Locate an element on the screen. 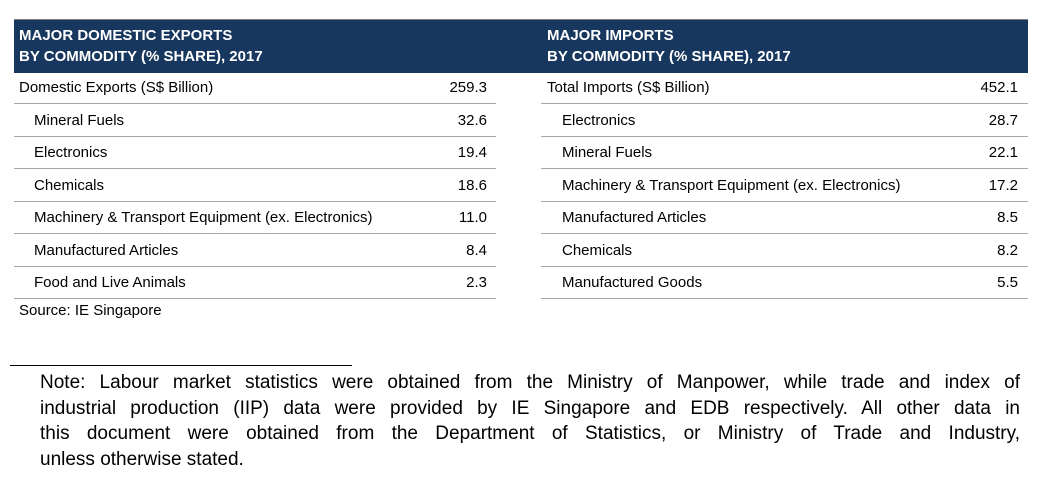 The image size is (1040, 491). row-value: 17.2 is located at coordinates (1003, 185).